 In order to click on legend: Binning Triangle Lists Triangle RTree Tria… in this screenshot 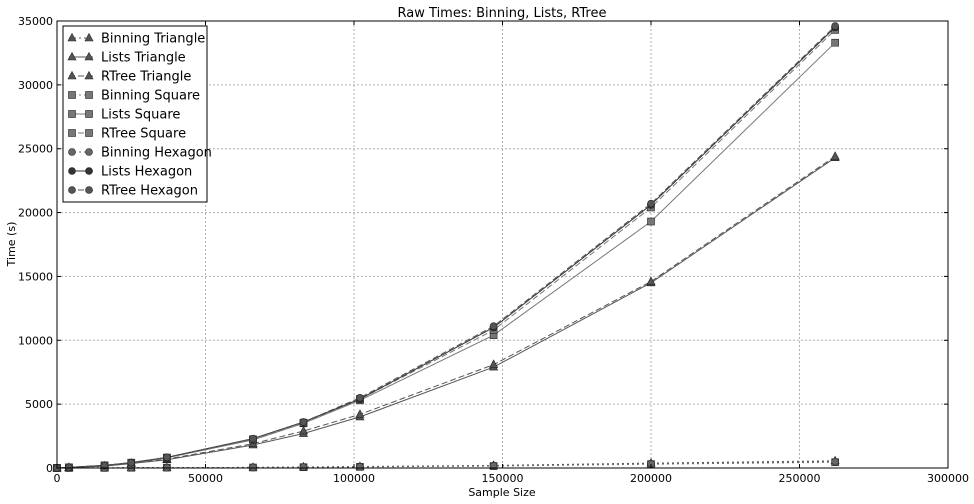, I will do `click(137, 114)`.